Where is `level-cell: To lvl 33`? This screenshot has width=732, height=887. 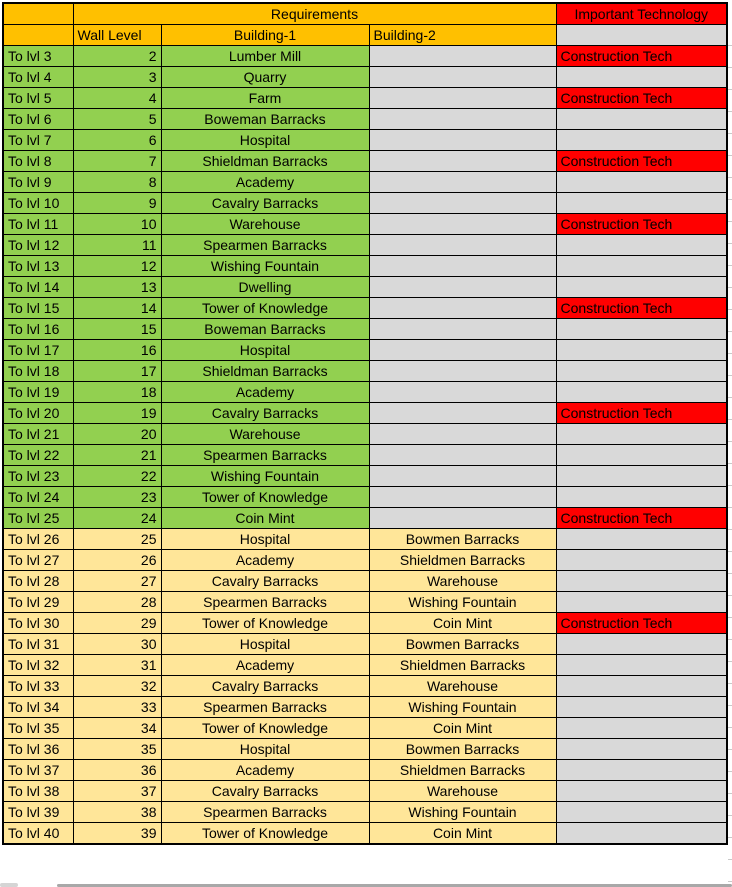 level-cell: To lvl 33 is located at coordinates (38, 686).